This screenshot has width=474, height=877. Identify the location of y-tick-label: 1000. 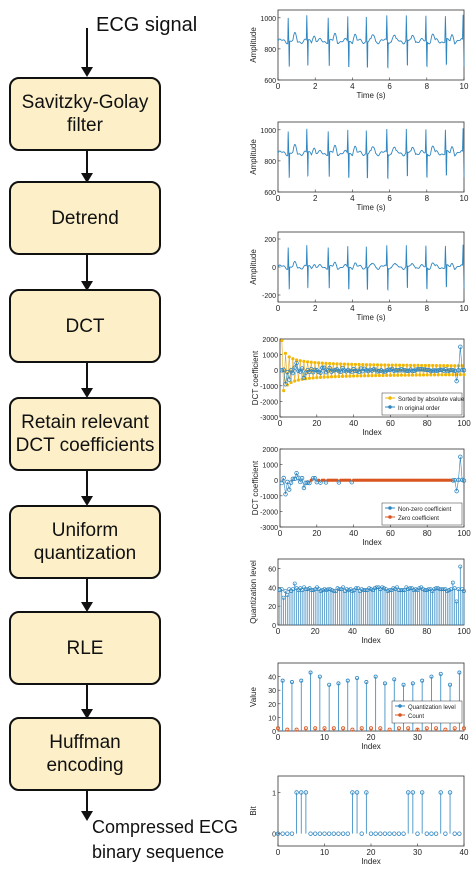
(270, 356).